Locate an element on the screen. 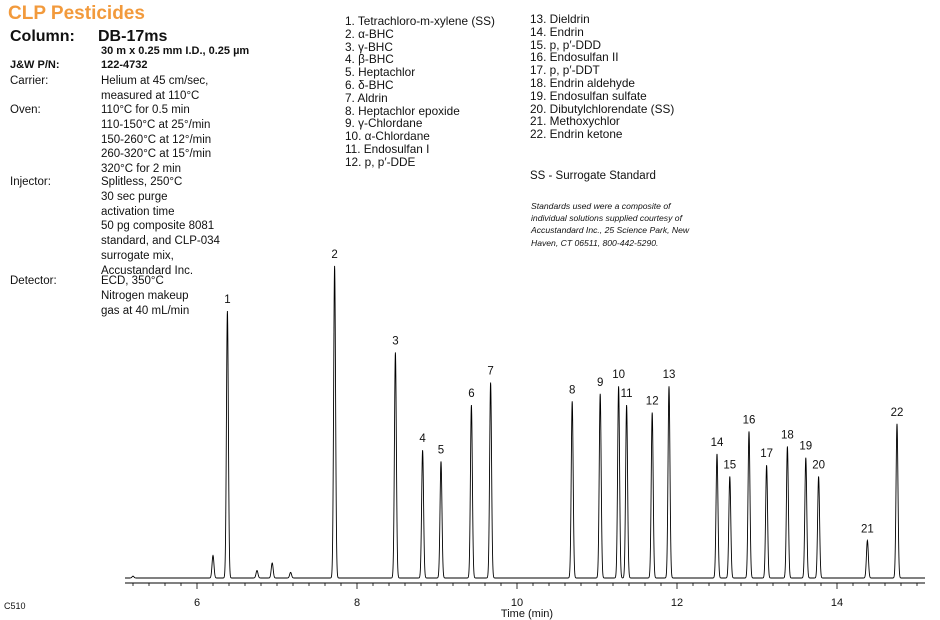  peak-label: 2 is located at coordinates (334, 255).